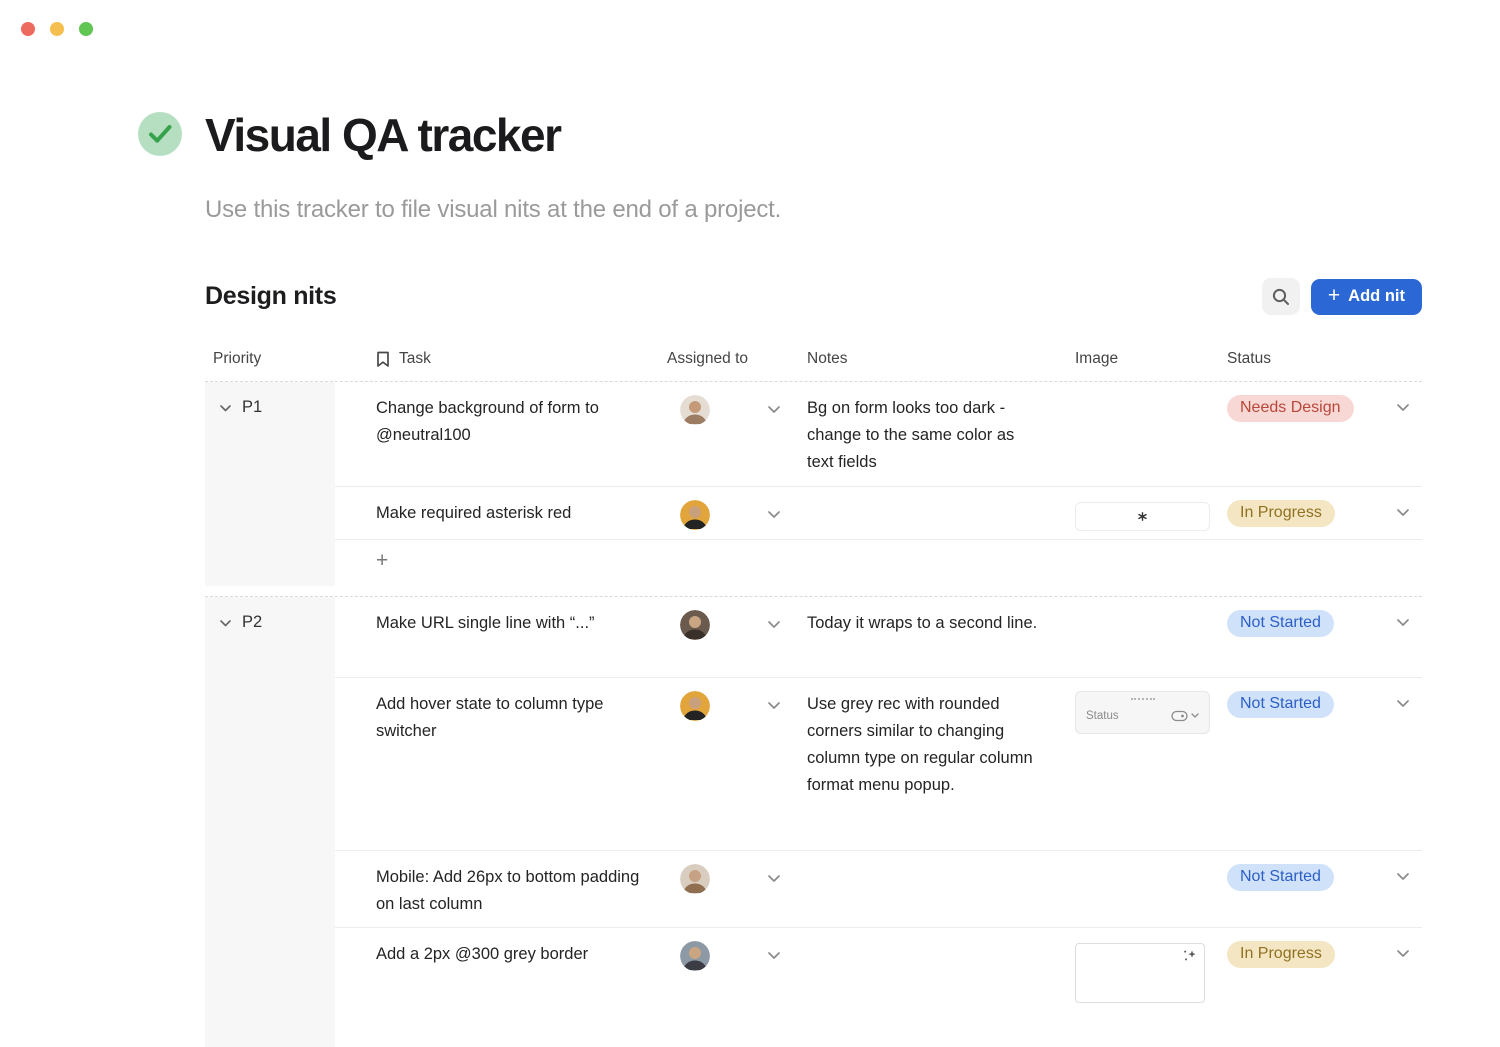  Describe the element at coordinates (271, 296) in the screenshot. I see `section-title: Design nits` at that location.